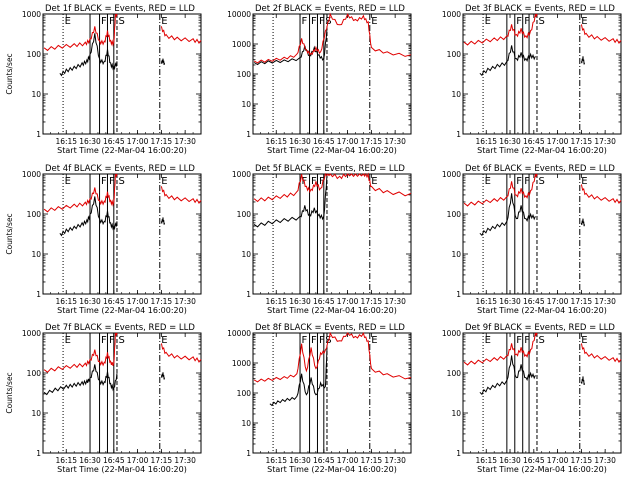  Describe the element at coordinates (330, 328) in the screenshot. I see `chart-title: Det 8f BLACK = Events, RED = LLD` at that location.